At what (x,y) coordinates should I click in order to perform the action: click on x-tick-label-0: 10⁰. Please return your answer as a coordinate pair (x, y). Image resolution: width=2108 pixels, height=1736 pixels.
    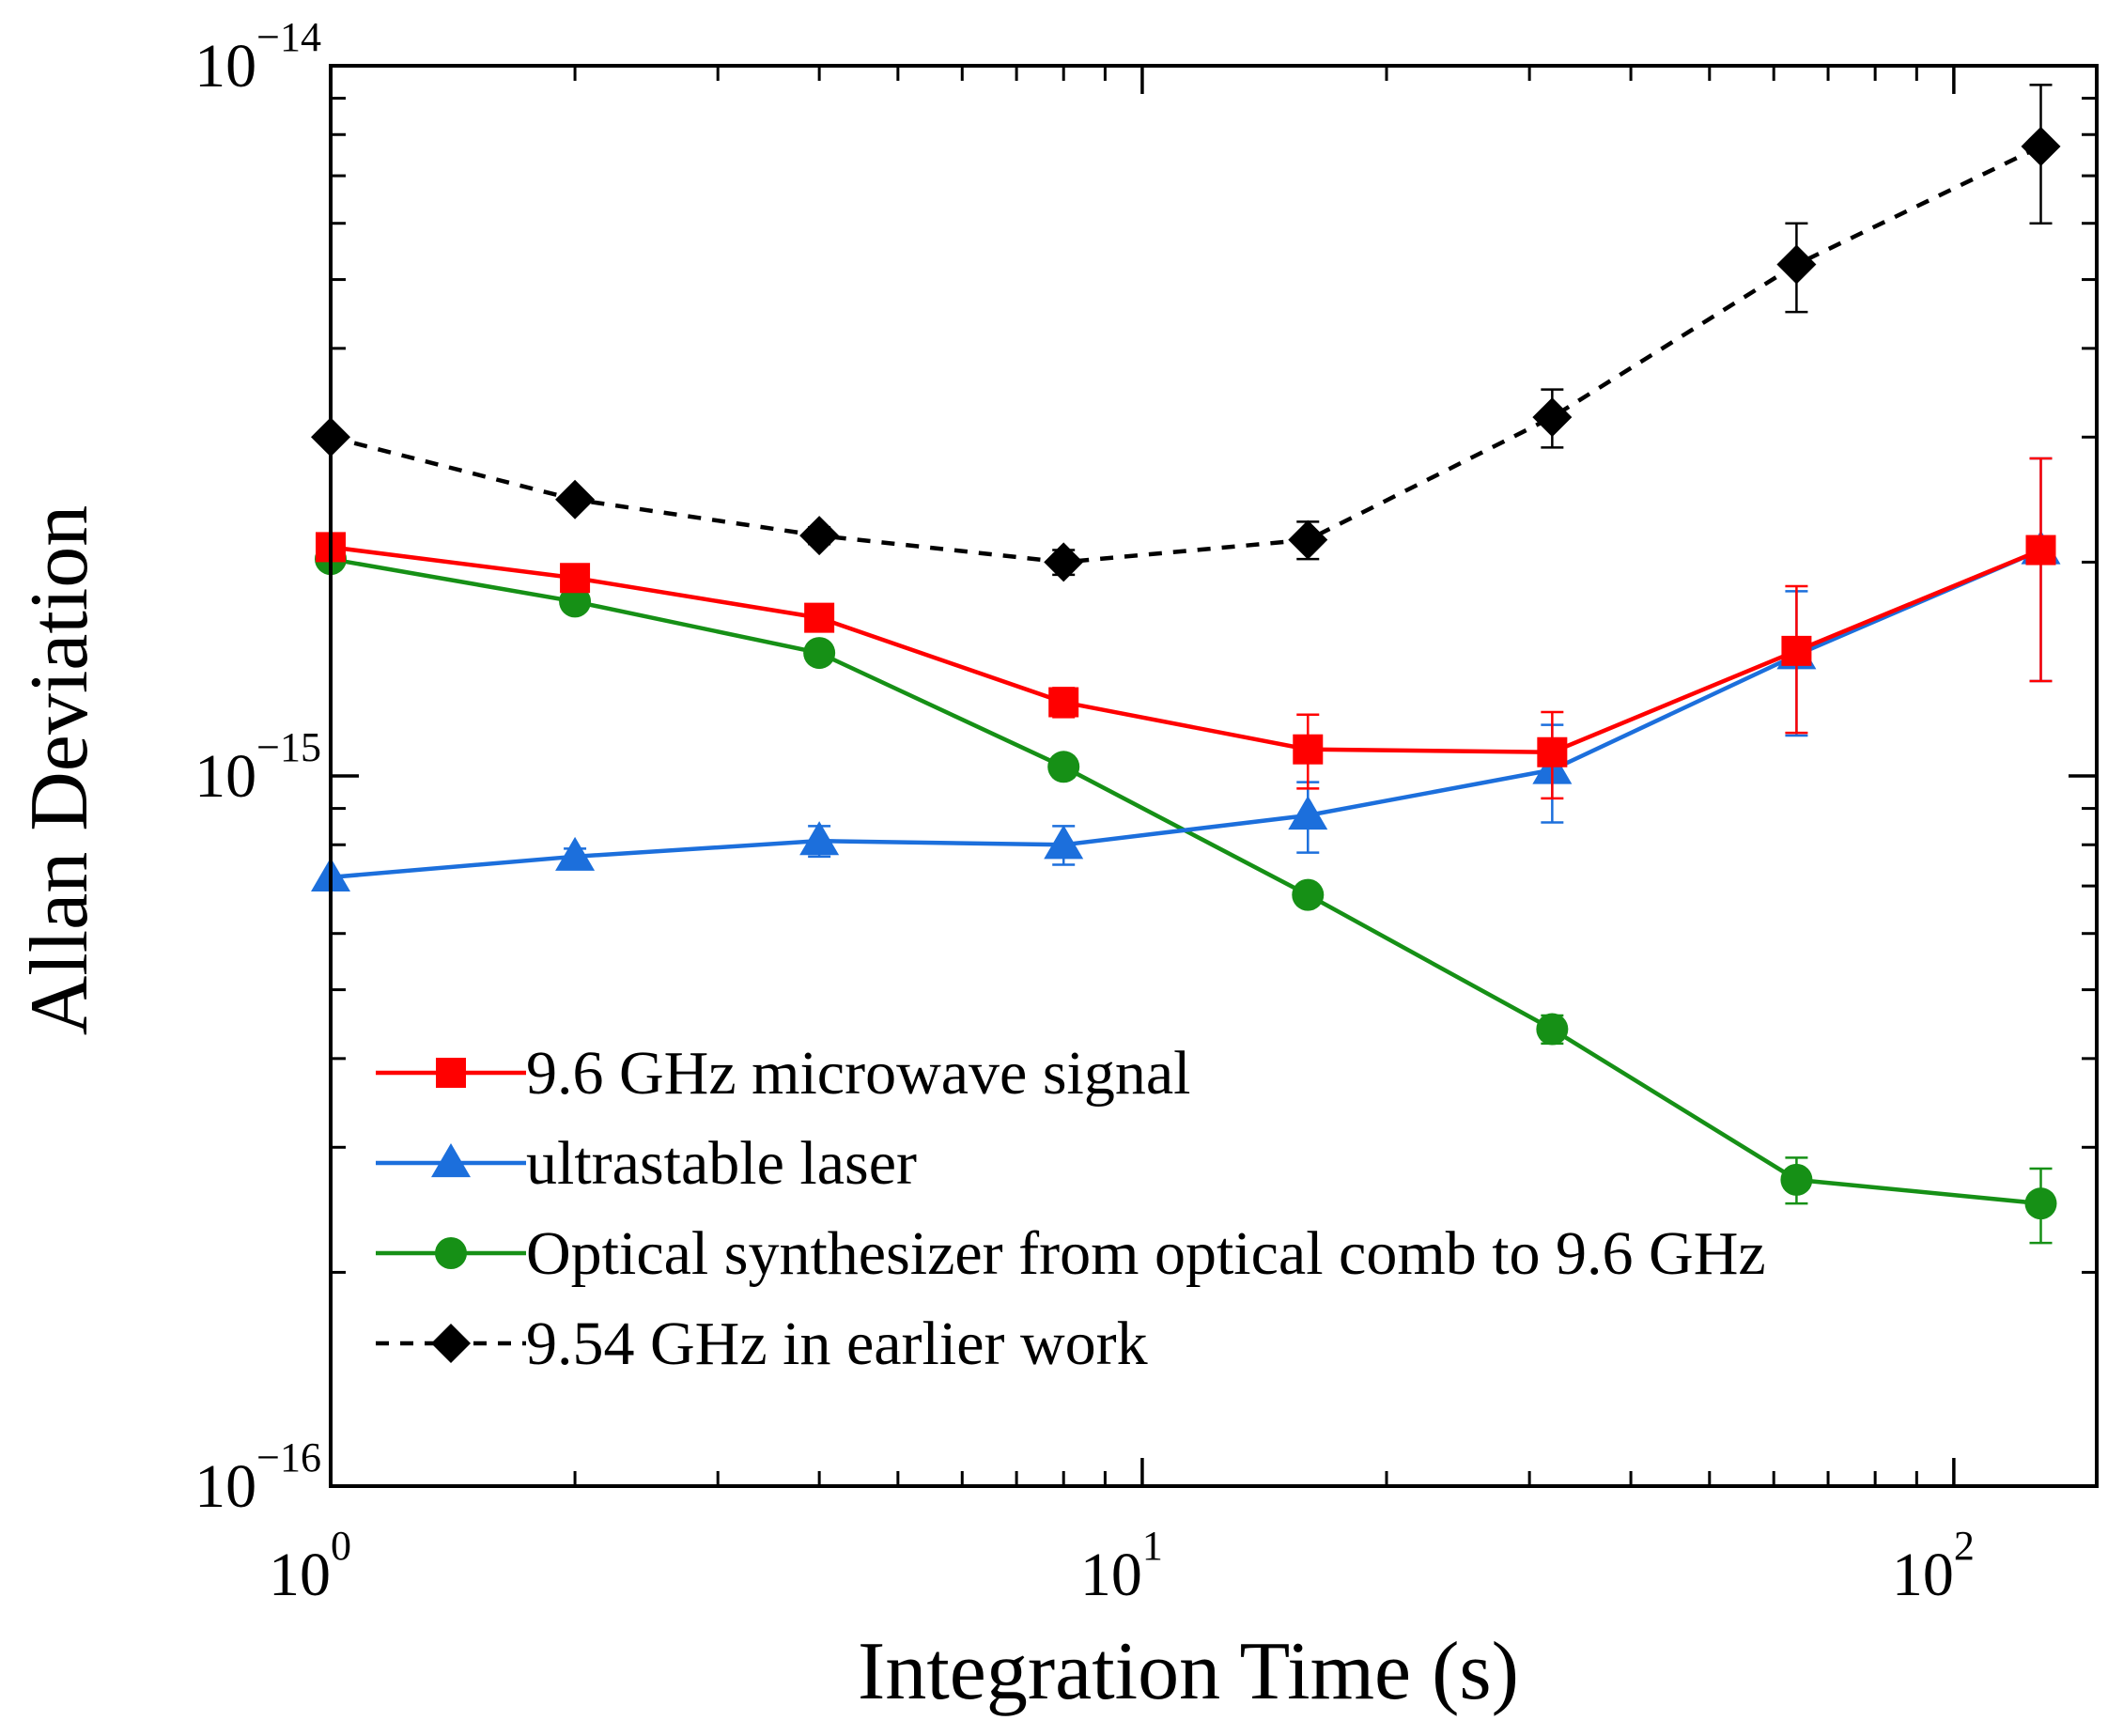
    Looking at the image, I should click on (310, 1566).